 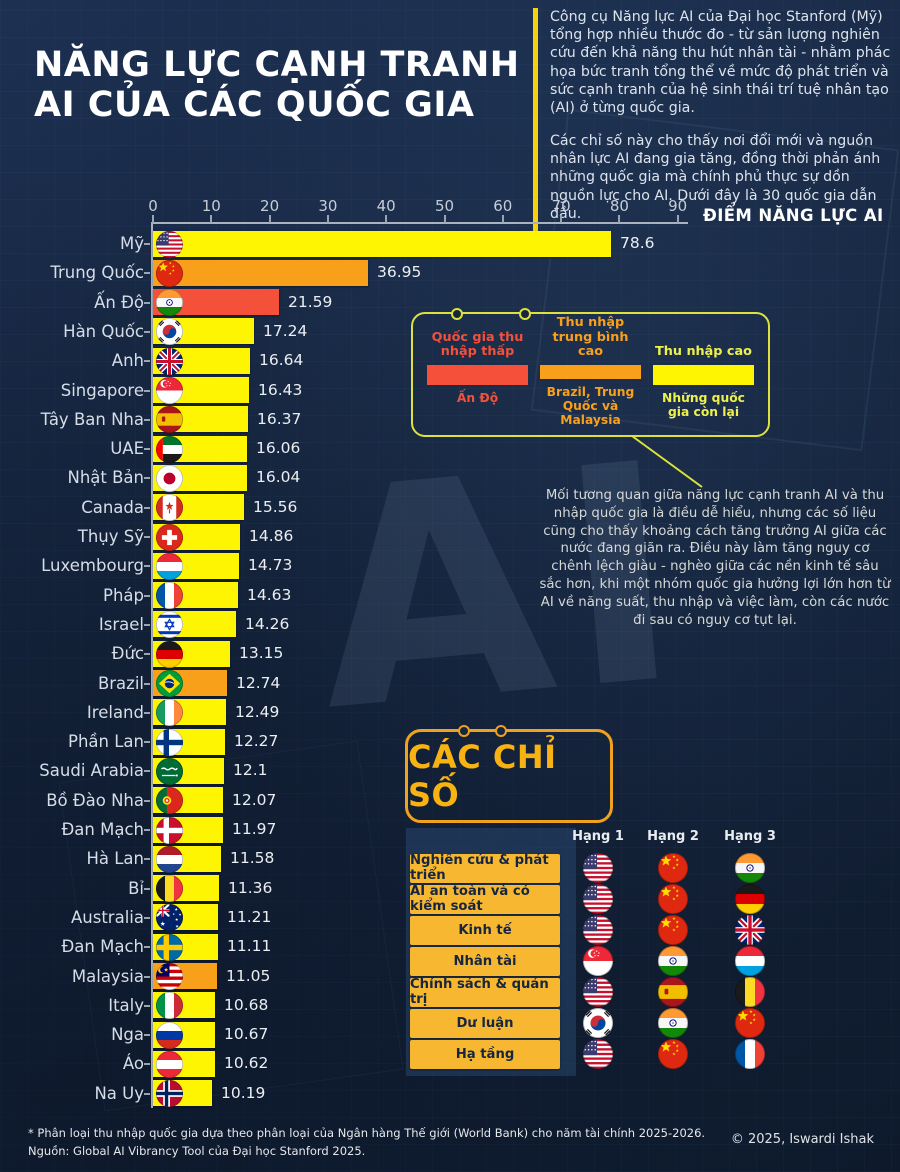 What do you see at coordinates (169, 625) in the screenshot?
I see `flag-il-icon` at bounding box center [169, 625].